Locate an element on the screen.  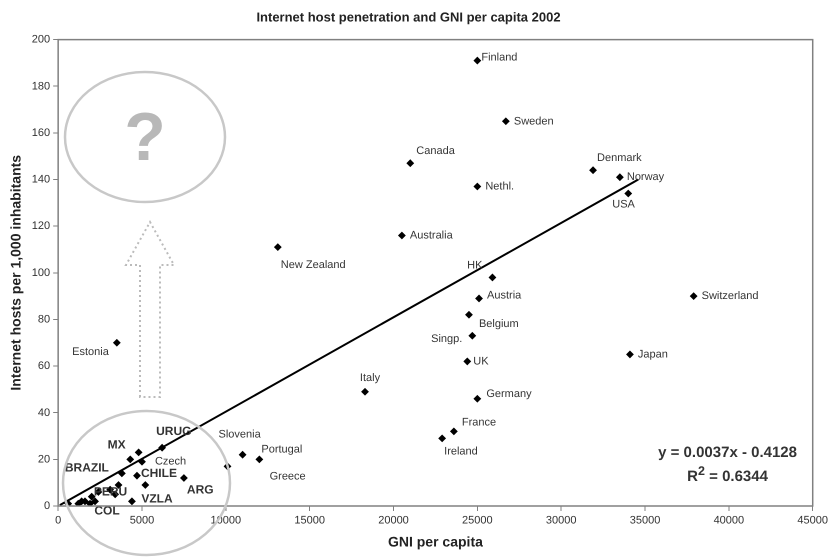
annotation: Estonia is located at coordinates (91, 352).